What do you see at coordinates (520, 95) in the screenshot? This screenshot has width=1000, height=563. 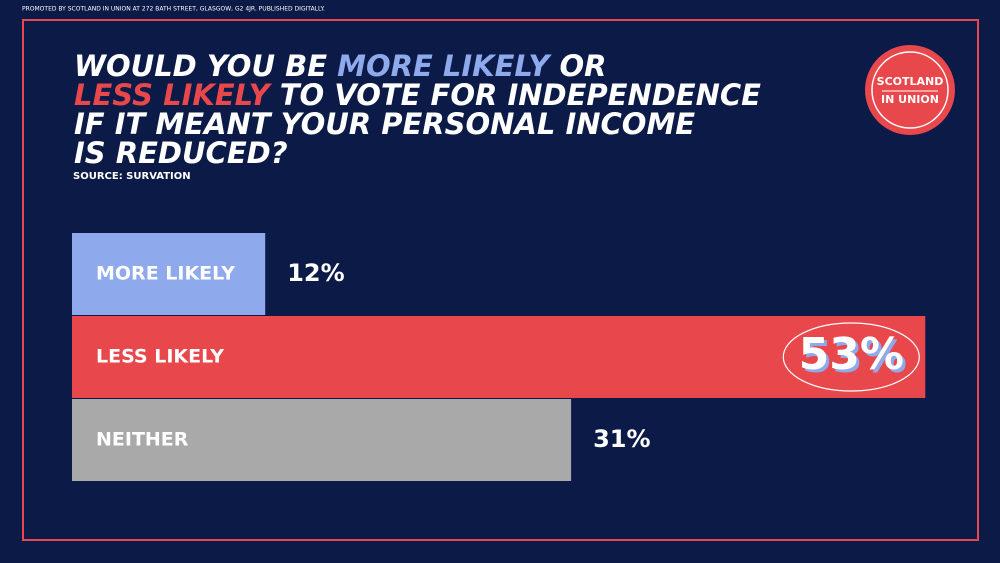 I see `title-part: TO VOTE FOR INDEPENDENCE` at bounding box center [520, 95].